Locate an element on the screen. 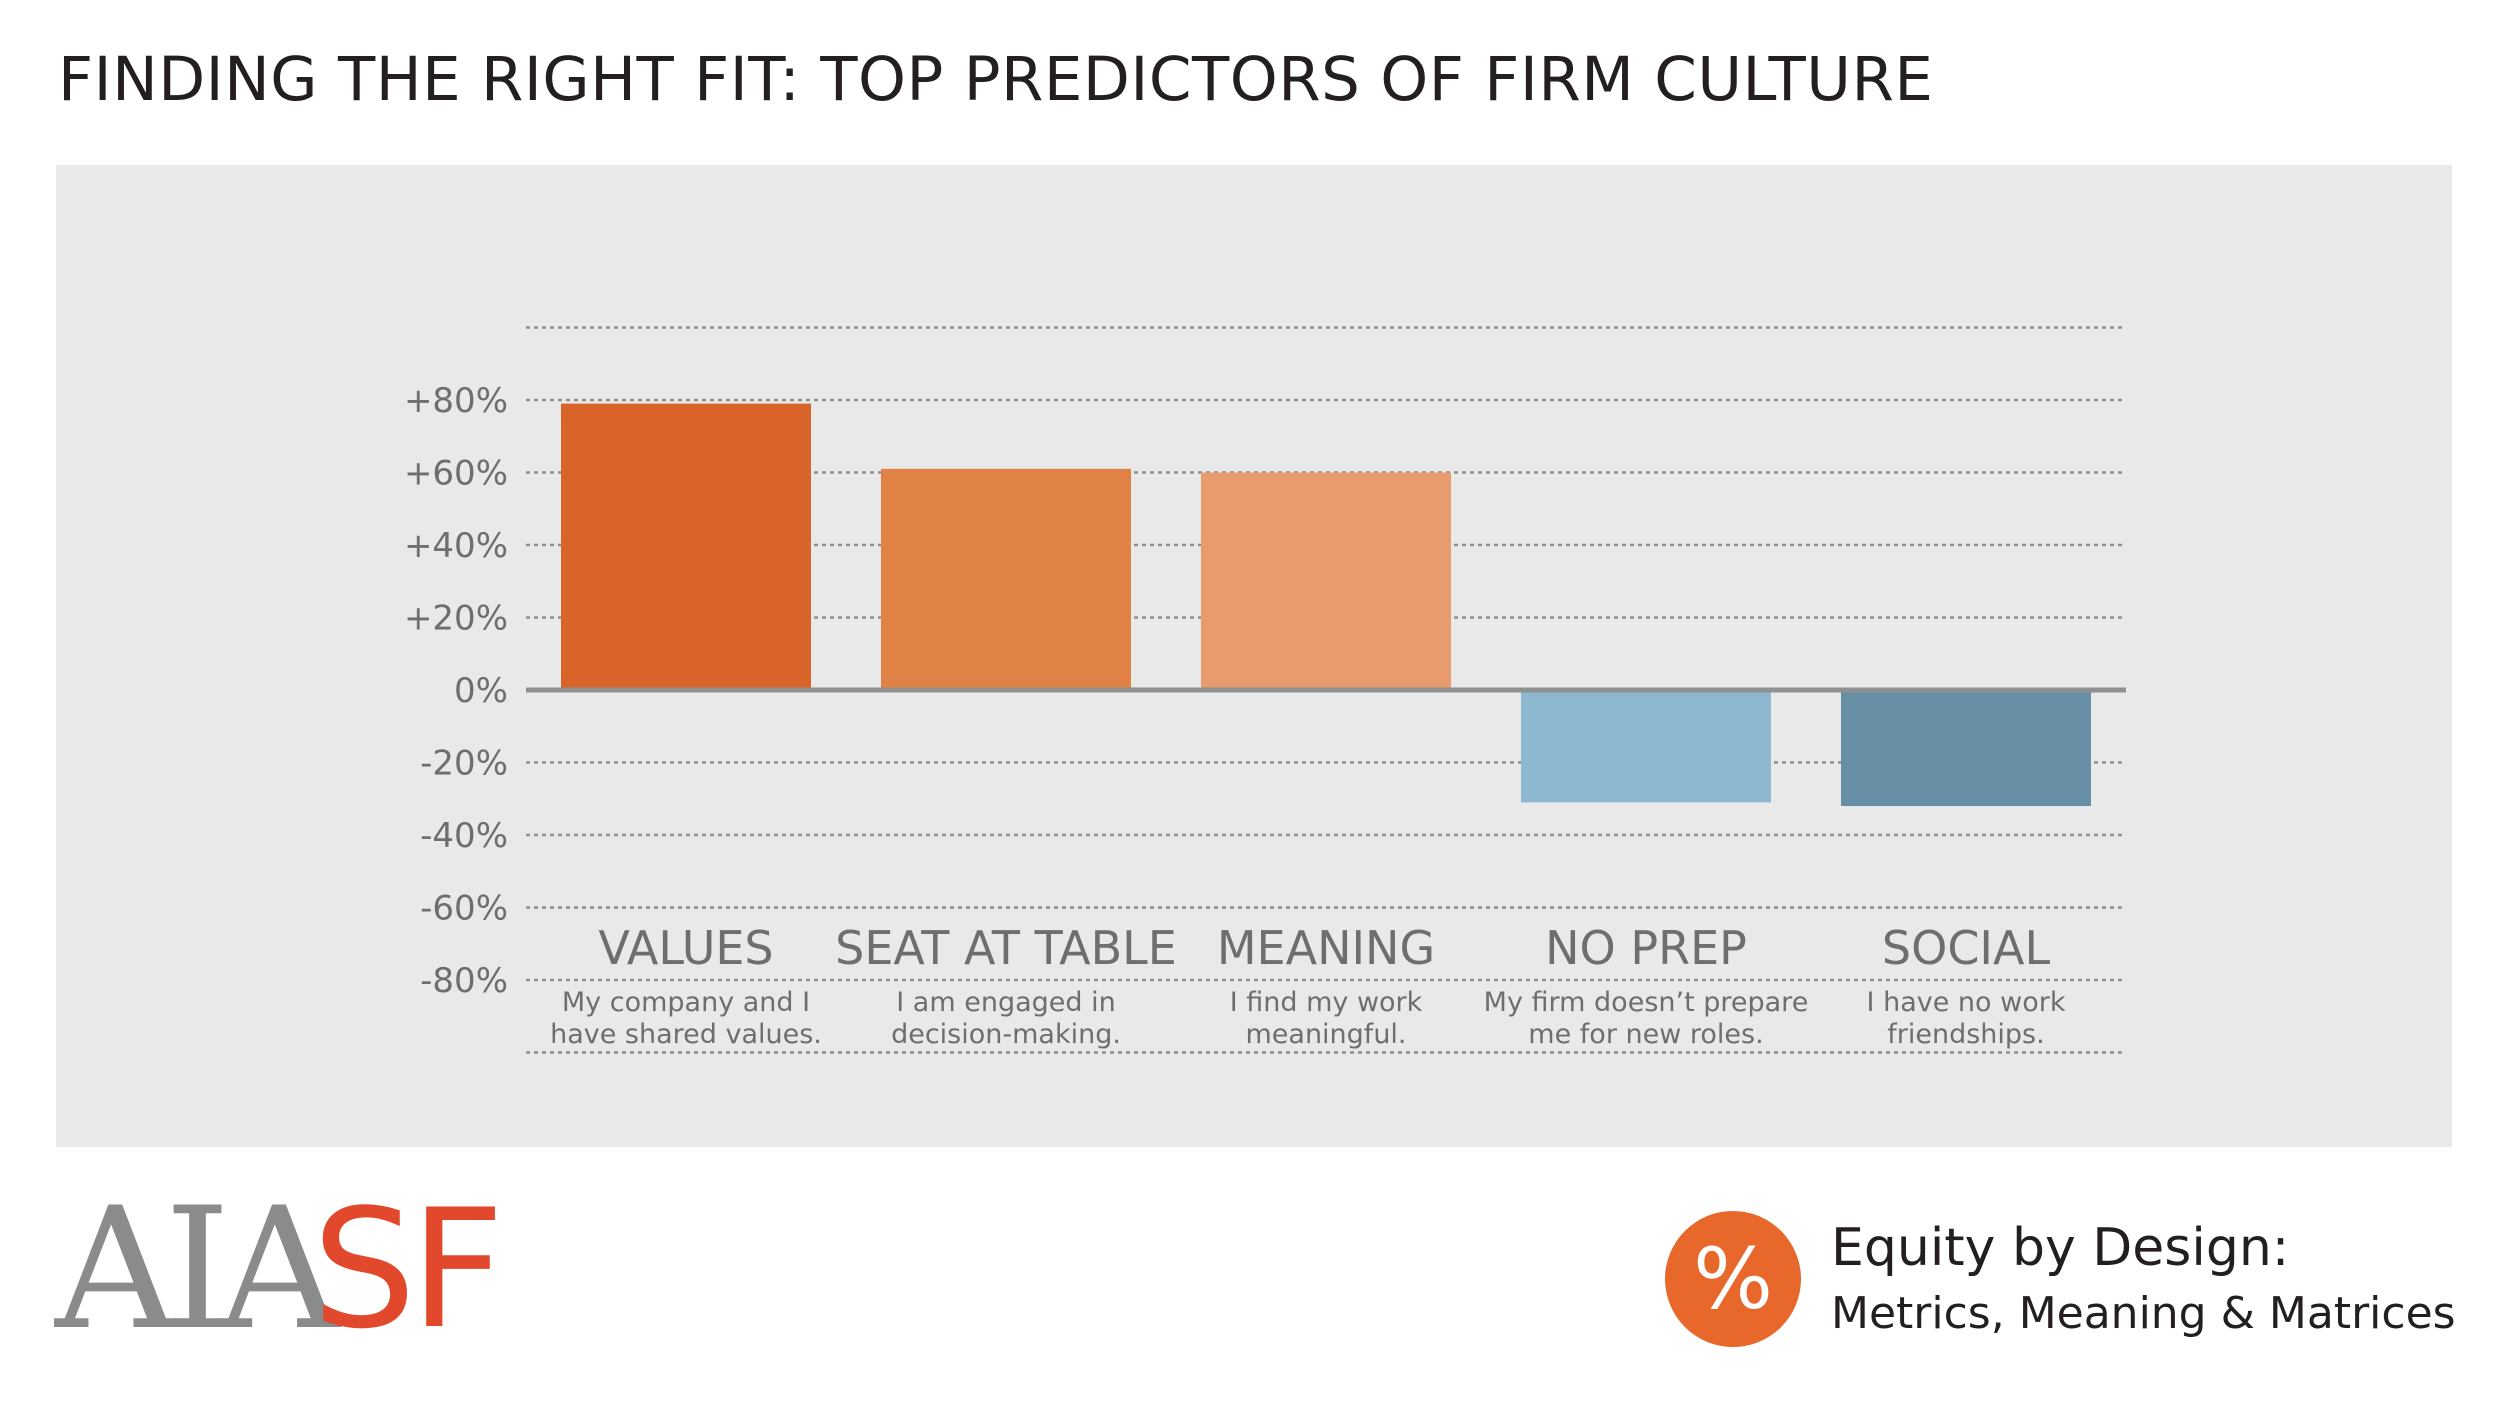 This screenshot has width=2500, height=1408. y-tick-label: +20% is located at coordinates (456, 619).